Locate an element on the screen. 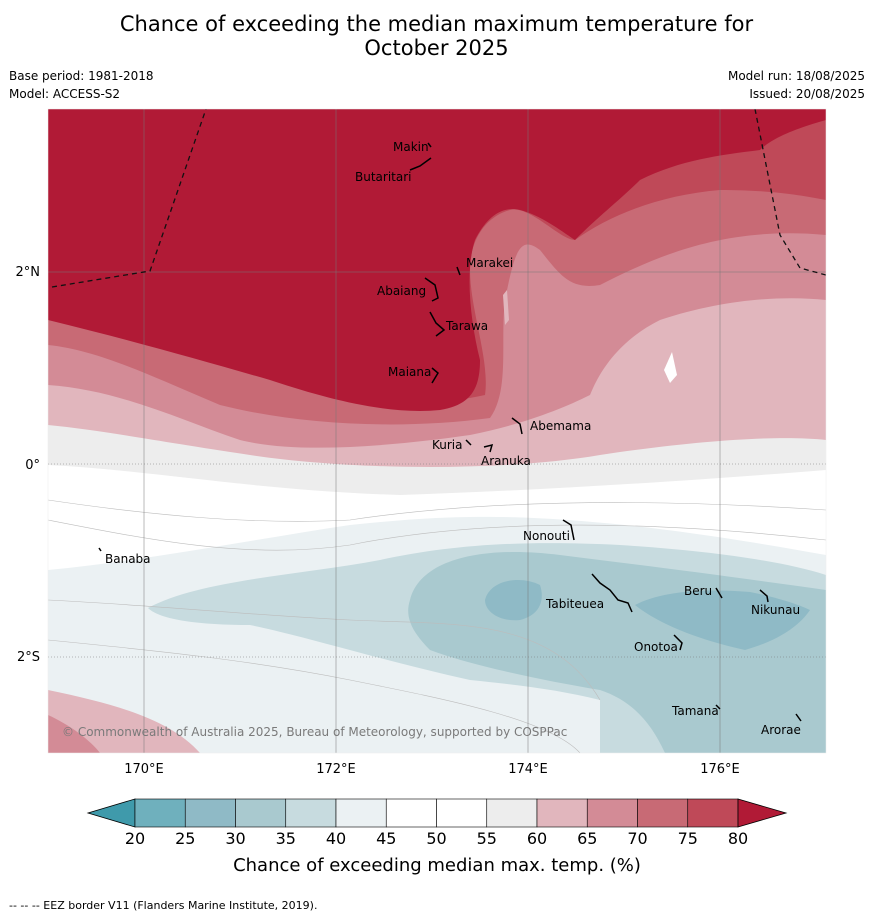  place-label-tabiteuea: Tabiteuea is located at coordinates (574, 604).